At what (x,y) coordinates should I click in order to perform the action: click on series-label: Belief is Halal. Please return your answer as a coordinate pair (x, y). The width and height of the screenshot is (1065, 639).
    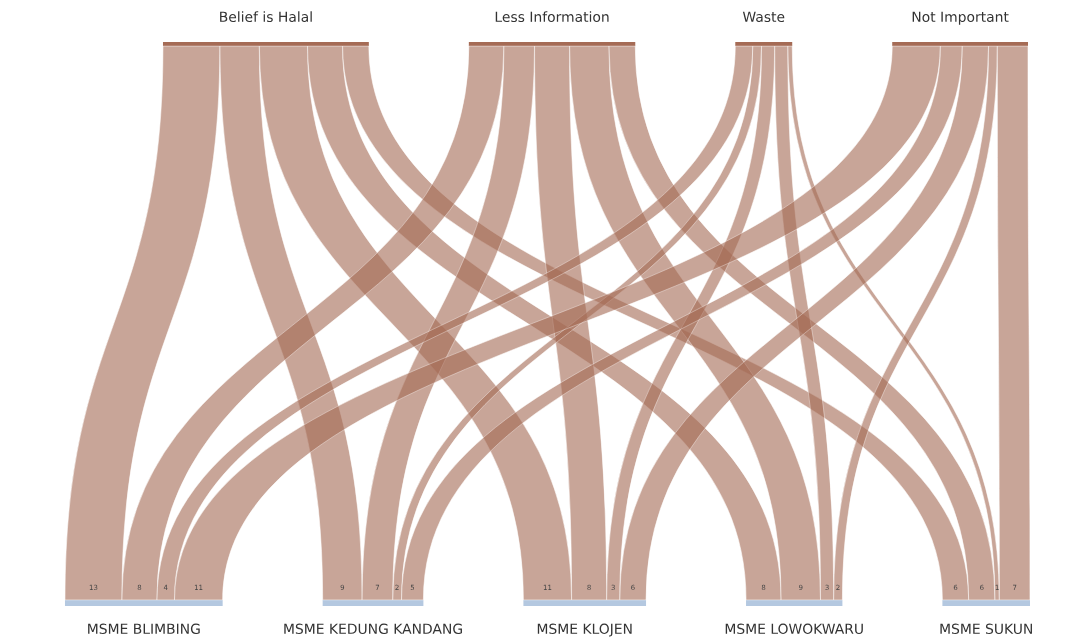
    Looking at the image, I should click on (266, 17).